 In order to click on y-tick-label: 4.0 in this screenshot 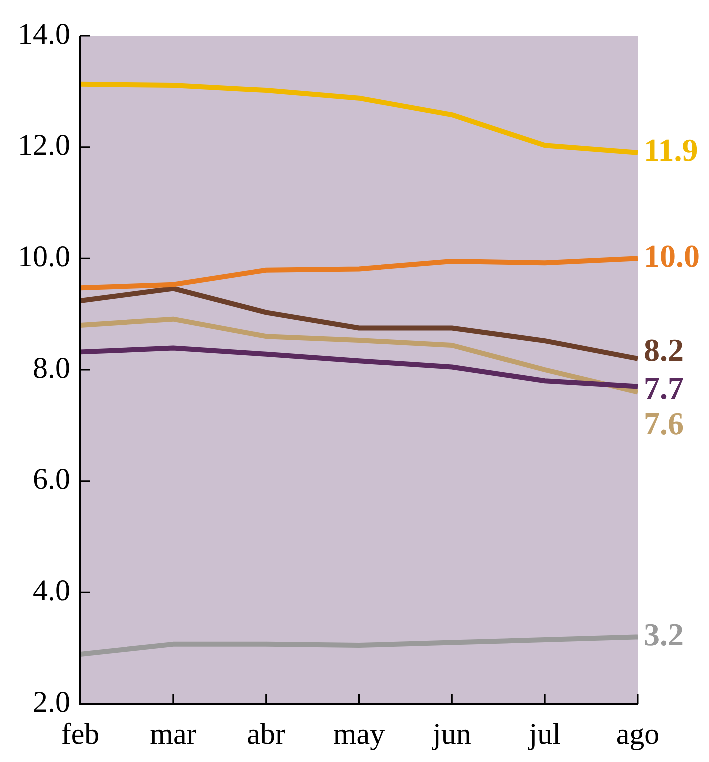, I will do `click(51, 591)`.